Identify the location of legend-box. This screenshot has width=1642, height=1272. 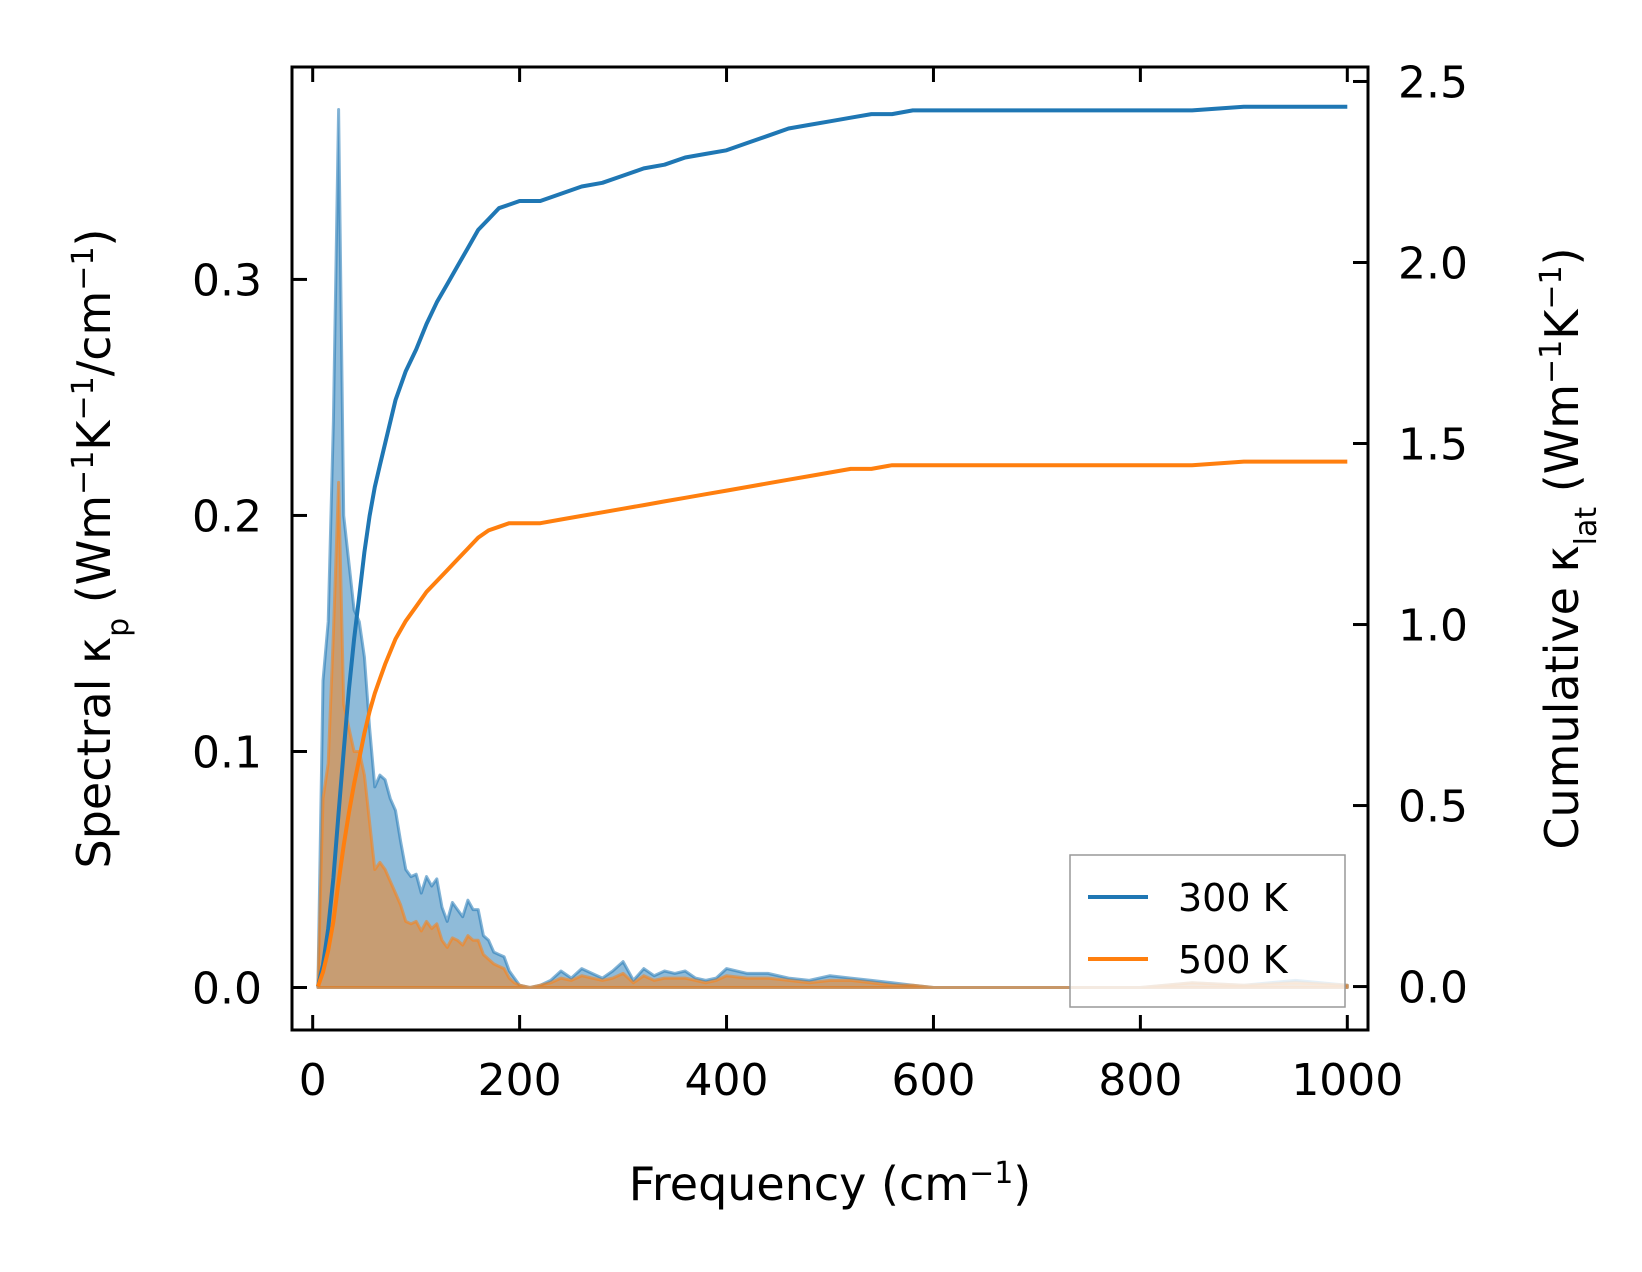
(1207, 931).